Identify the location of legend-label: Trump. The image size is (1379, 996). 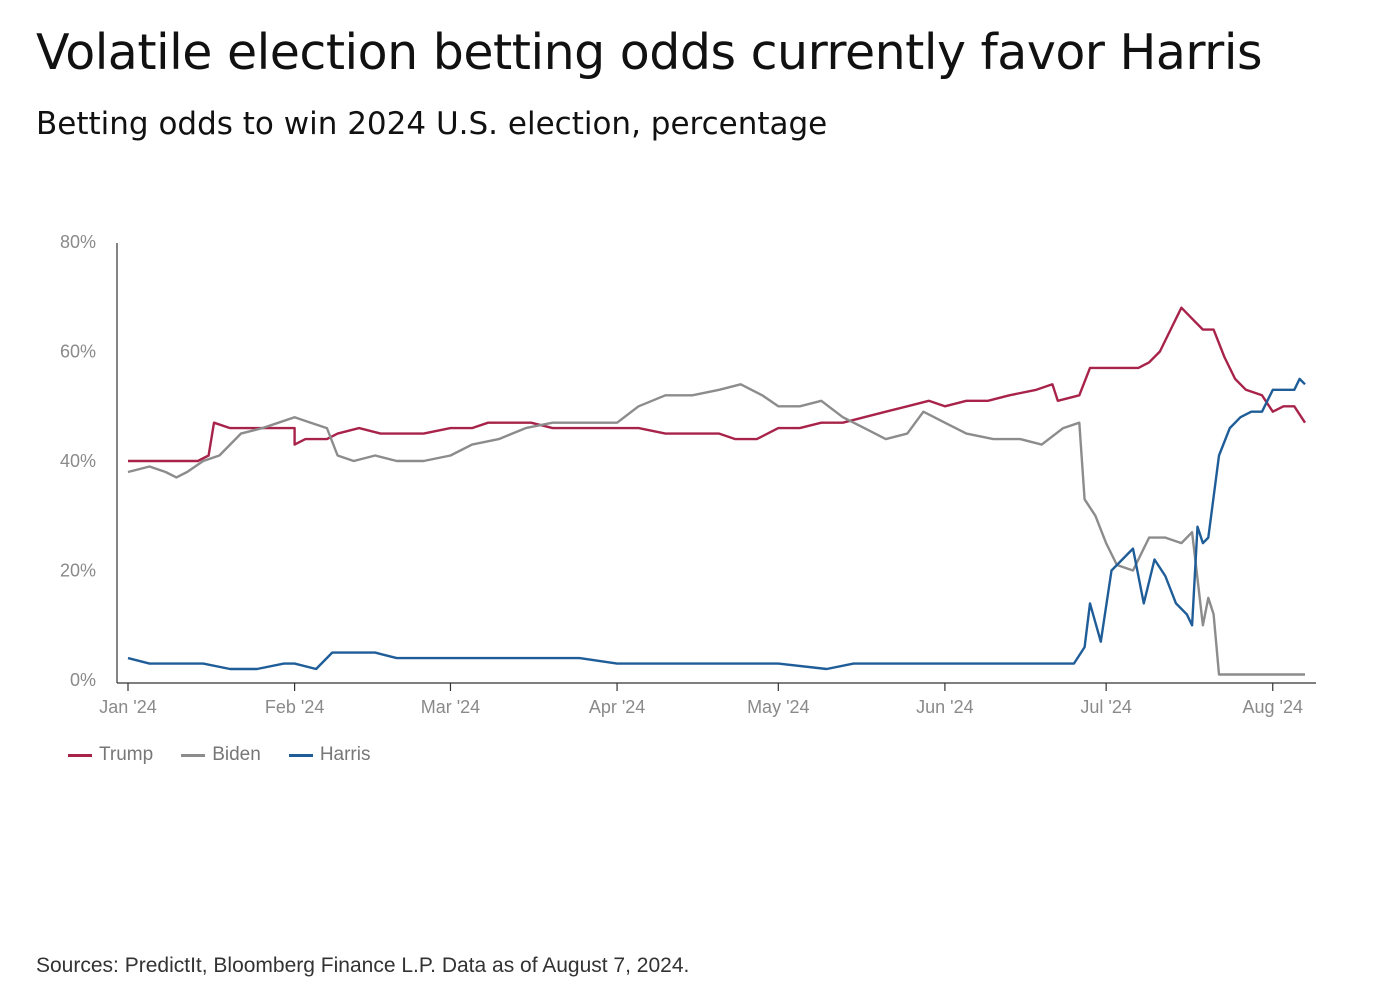
(126, 754).